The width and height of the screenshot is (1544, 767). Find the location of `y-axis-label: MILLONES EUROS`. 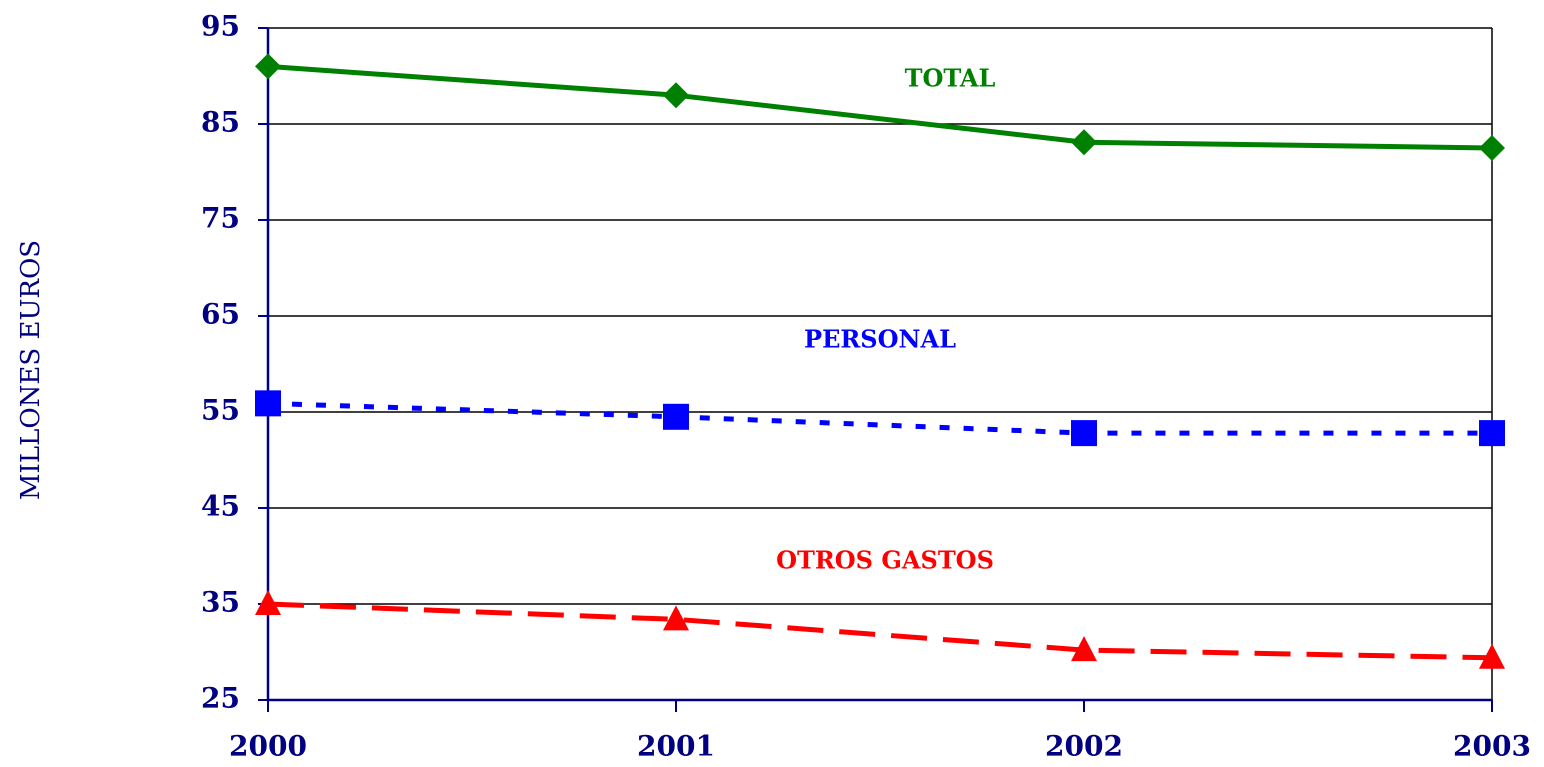

y-axis-label: MILLONES EUROS is located at coordinates (31, 370).